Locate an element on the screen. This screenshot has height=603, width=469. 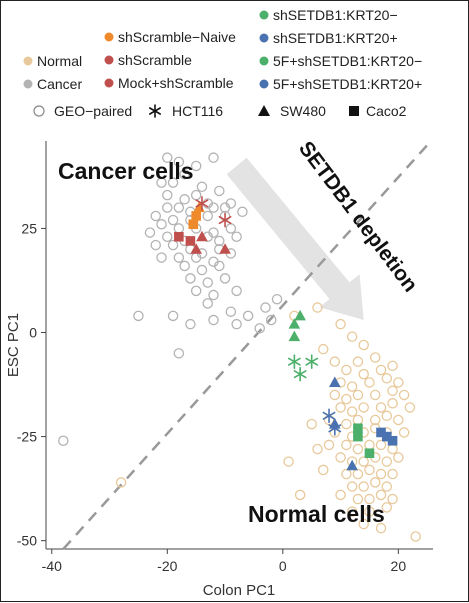
x-tick-label: 20 is located at coordinates (399, 566).